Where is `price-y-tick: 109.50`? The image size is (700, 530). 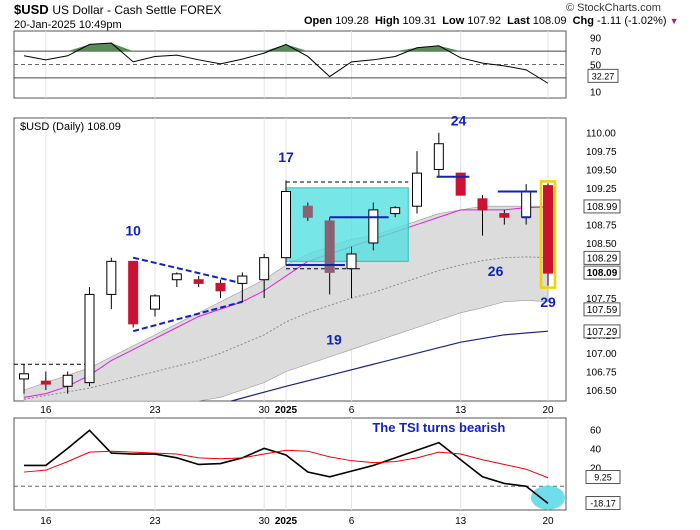
price-y-tick: 109.50 is located at coordinates (601, 170).